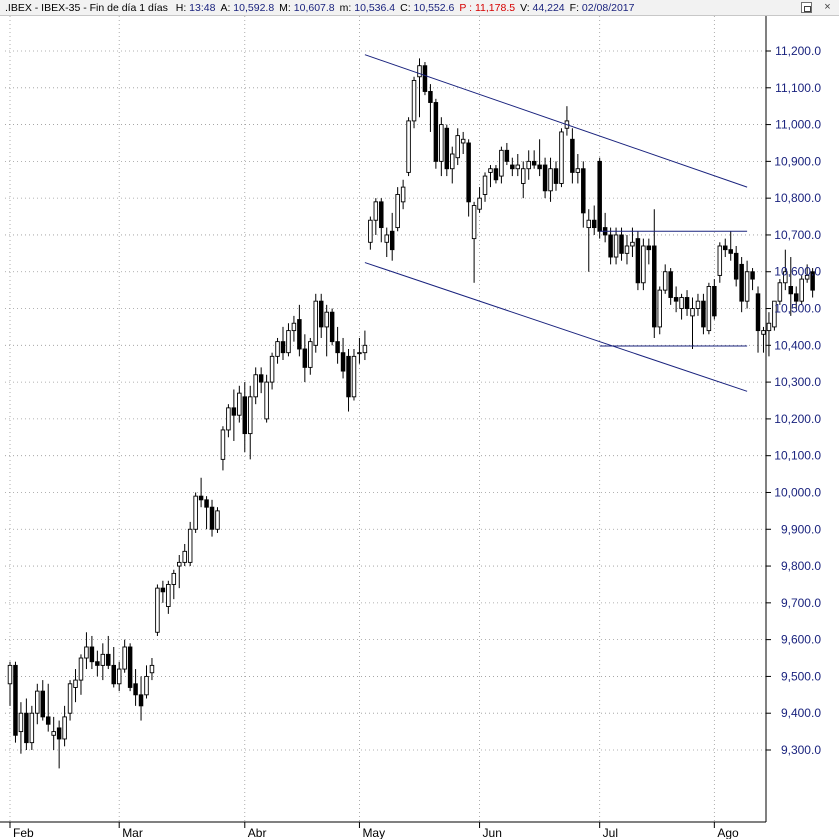 This screenshot has width=839, height=839. What do you see at coordinates (181, 8) in the screenshot?
I see `header-field-label: H:` at bounding box center [181, 8].